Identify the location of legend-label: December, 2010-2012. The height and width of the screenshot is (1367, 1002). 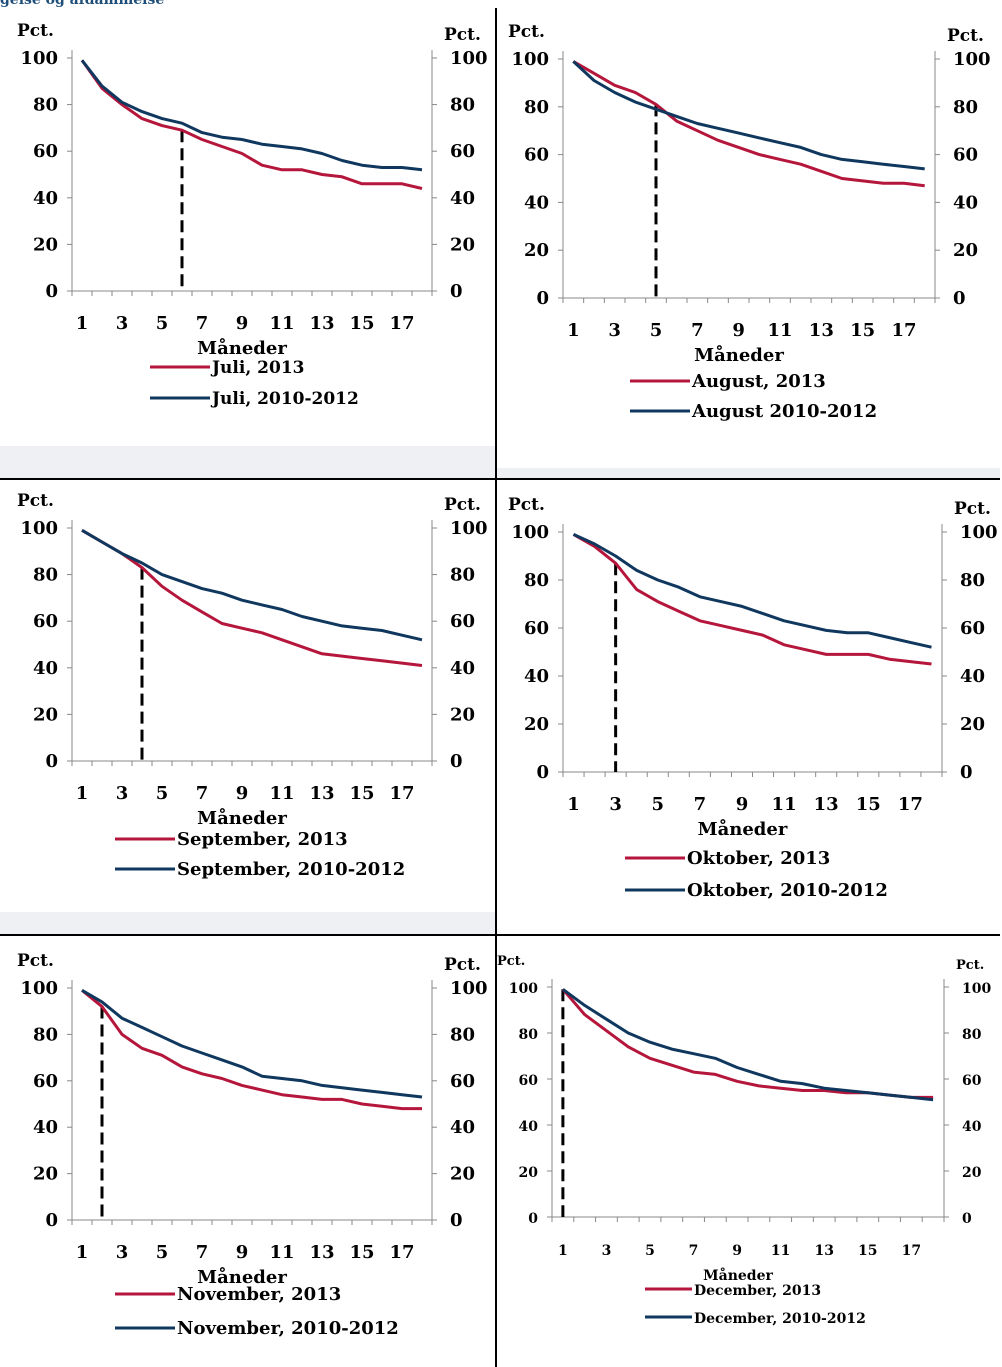
(780, 1319).